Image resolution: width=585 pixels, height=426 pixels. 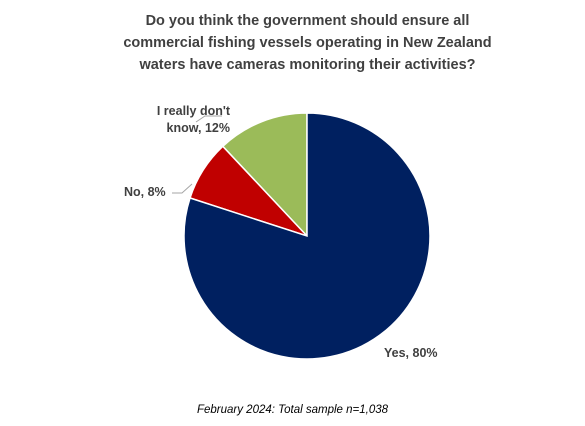 What do you see at coordinates (145, 192) in the screenshot?
I see `data-label: No, 8%` at bounding box center [145, 192].